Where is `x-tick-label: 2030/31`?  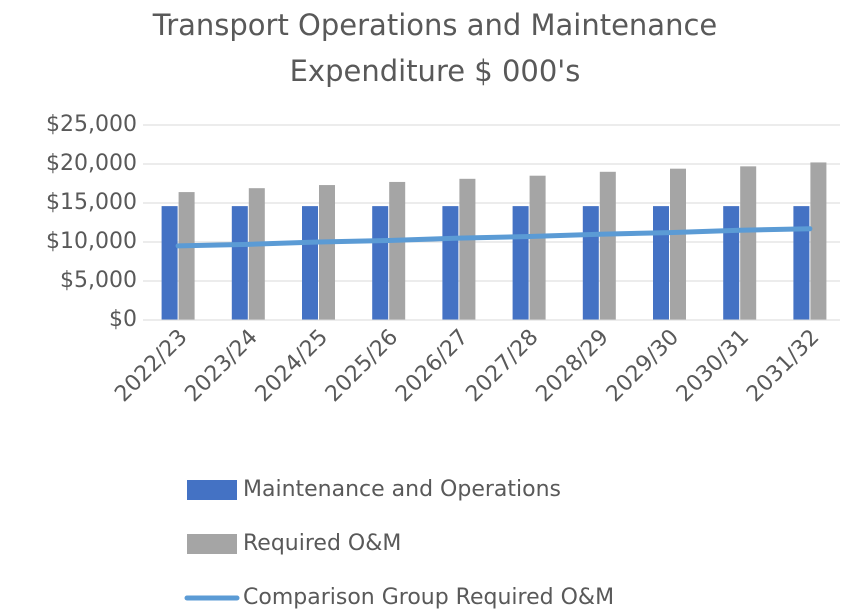
x-tick-label: 2030/31 is located at coordinates (713, 366).